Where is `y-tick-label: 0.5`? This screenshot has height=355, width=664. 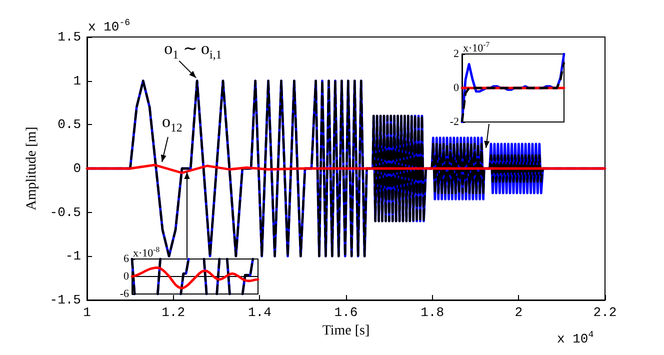 y-tick-label: 0.5 is located at coordinates (69, 124).